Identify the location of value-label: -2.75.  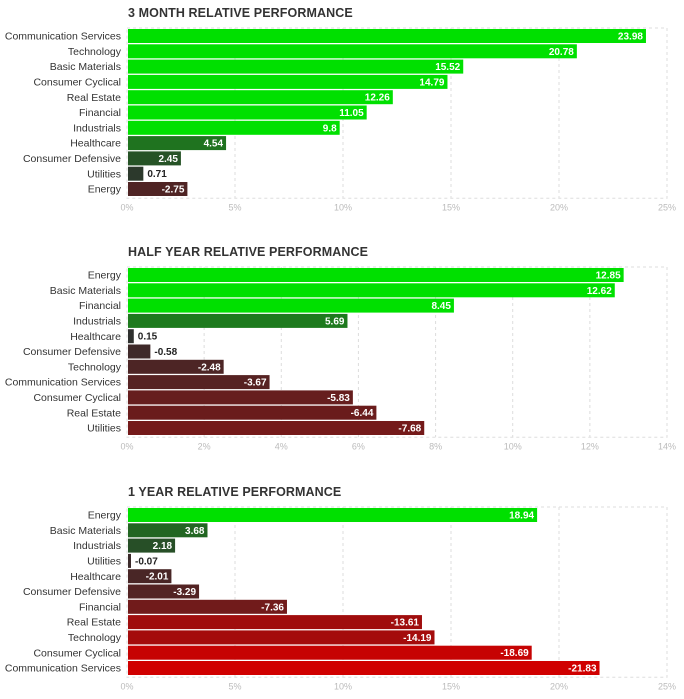
(173, 190).